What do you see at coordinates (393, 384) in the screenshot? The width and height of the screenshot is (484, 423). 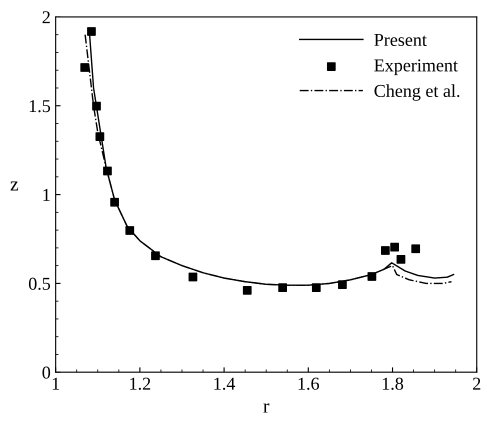 I see `x-tick-label: 1.8` at bounding box center [393, 384].